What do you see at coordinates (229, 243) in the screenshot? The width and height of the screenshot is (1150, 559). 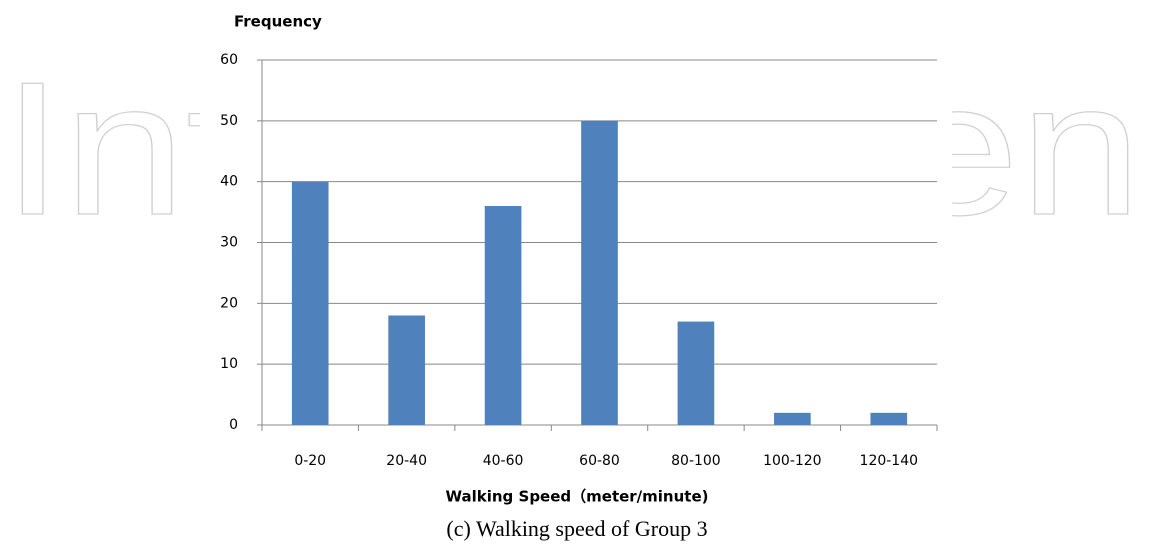 I see `y-tick-label: 30` at bounding box center [229, 243].